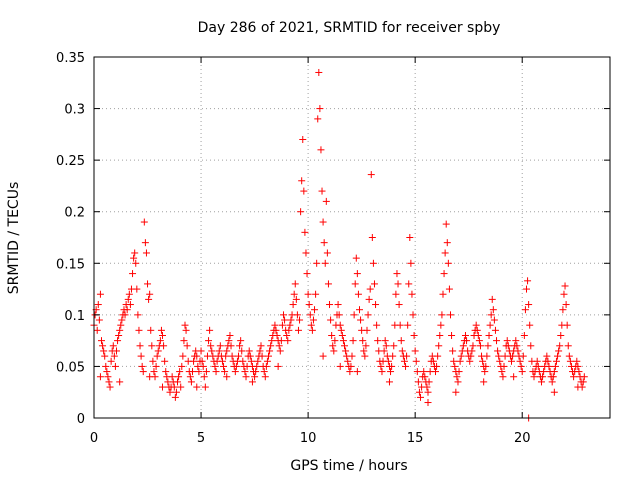 The width and height of the screenshot is (640, 480). I want to click on y-axis-title: SRMTID / TECUs, so click(14, 238).